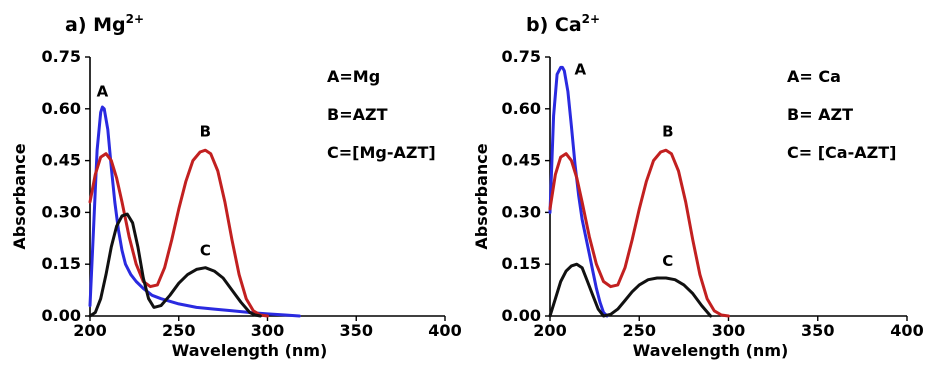 Image resolution: width=927 pixels, height=370 pixels. What do you see at coordinates (814, 76) in the screenshot?
I see `legend-entry: A= Ca` at bounding box center [814, 76].